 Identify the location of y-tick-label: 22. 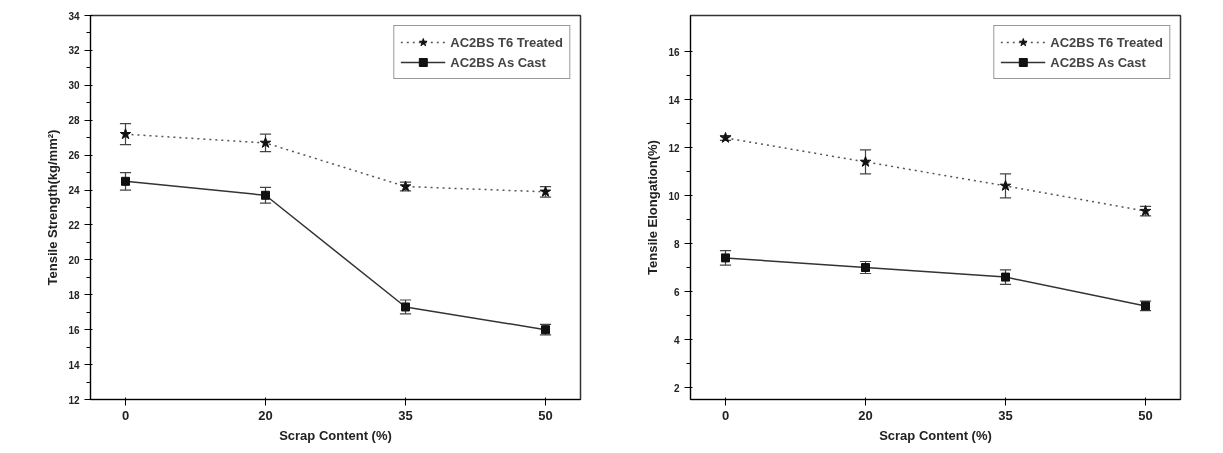
(74, 225).